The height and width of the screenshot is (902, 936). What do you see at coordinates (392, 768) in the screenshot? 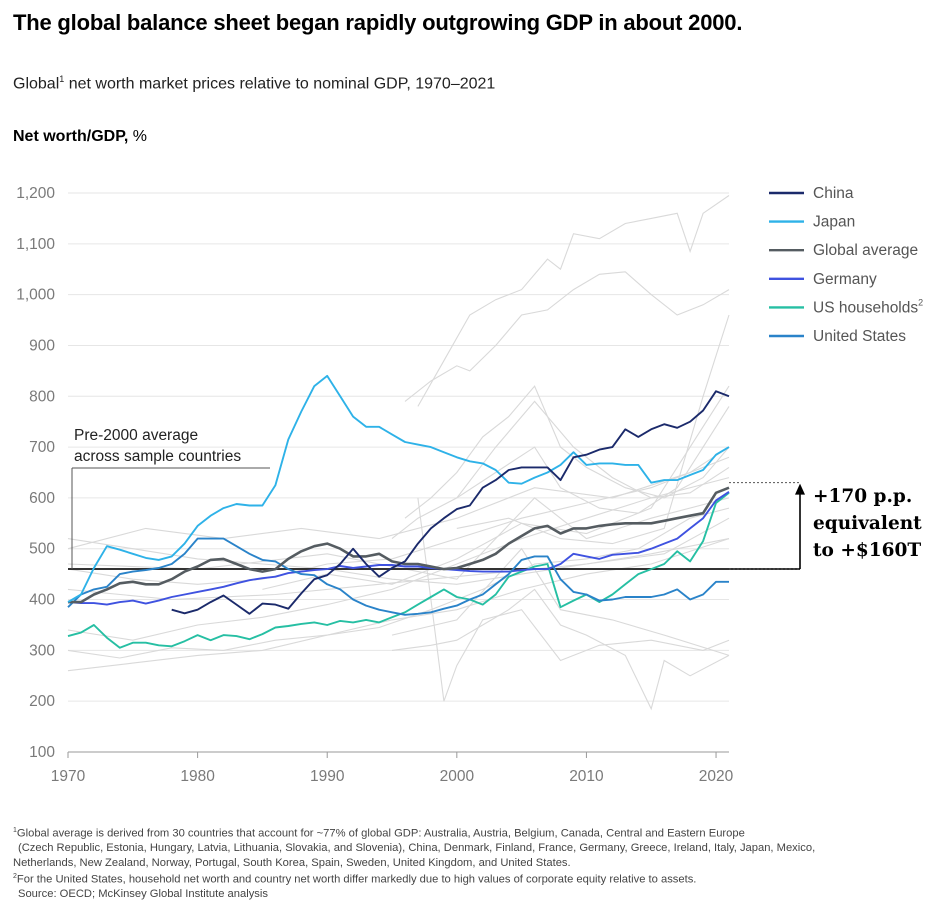
I see `x-axis-ticks: 1970 1980 1990 2000 2010 2020` at bounding box center [392, 768].